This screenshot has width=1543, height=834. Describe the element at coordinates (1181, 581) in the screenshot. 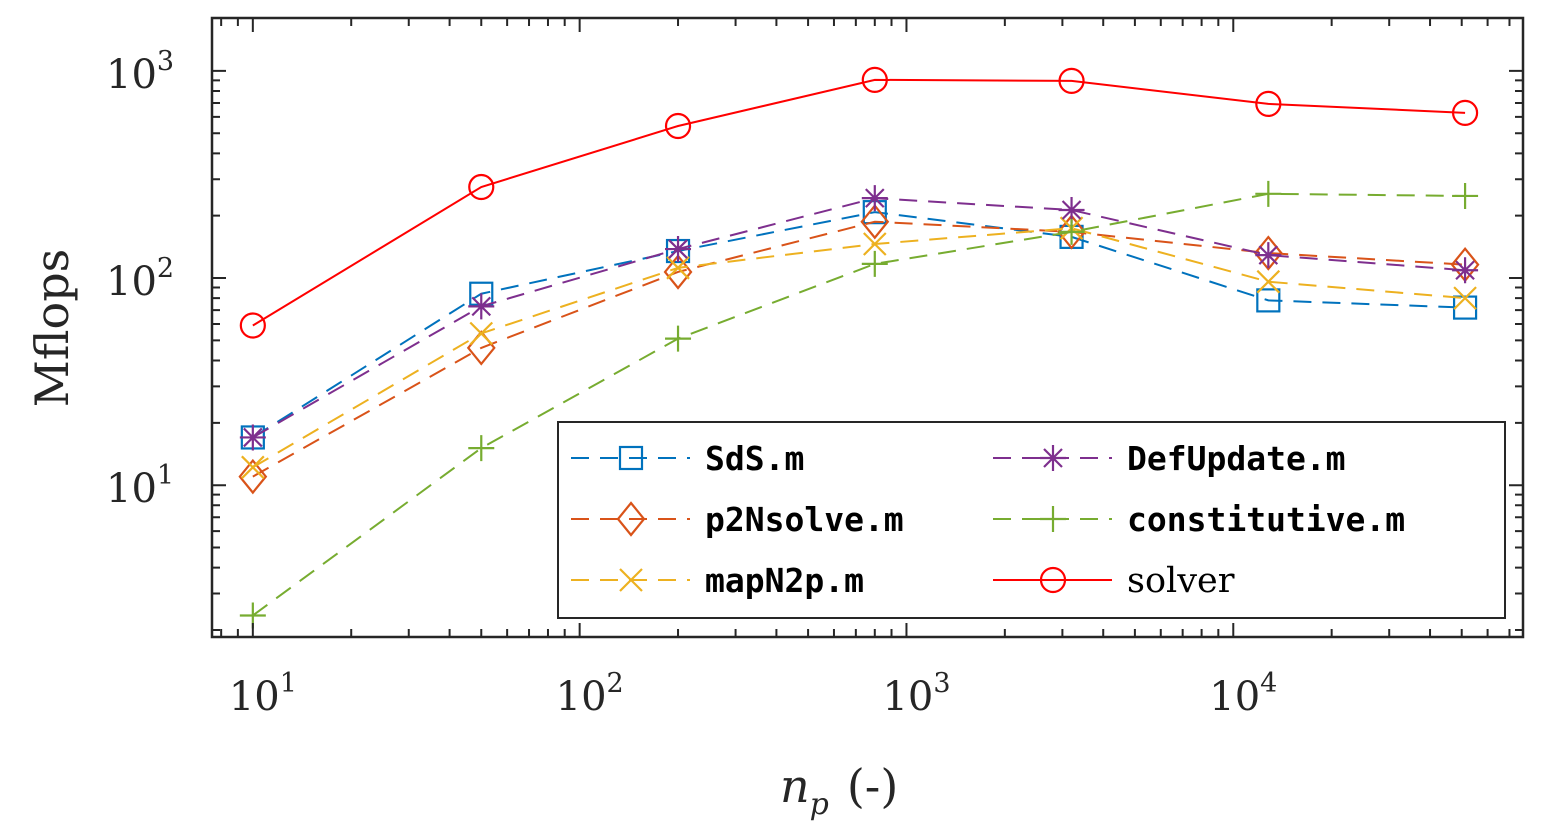

I see `legend-label: solver` at that location.